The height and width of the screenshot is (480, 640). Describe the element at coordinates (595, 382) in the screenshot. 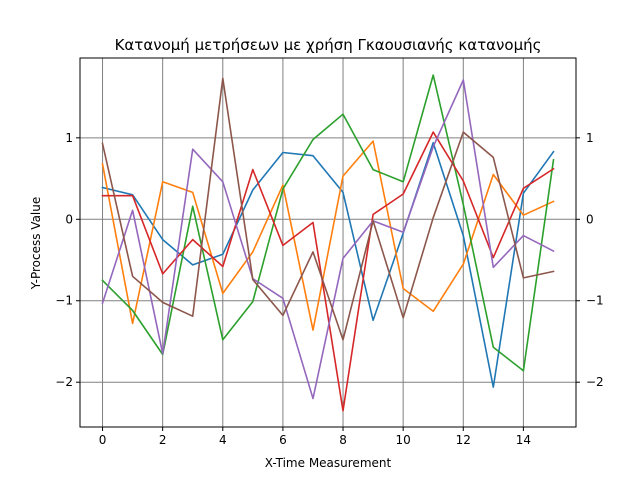

I see `y-tick-label-right: −2` at that location.